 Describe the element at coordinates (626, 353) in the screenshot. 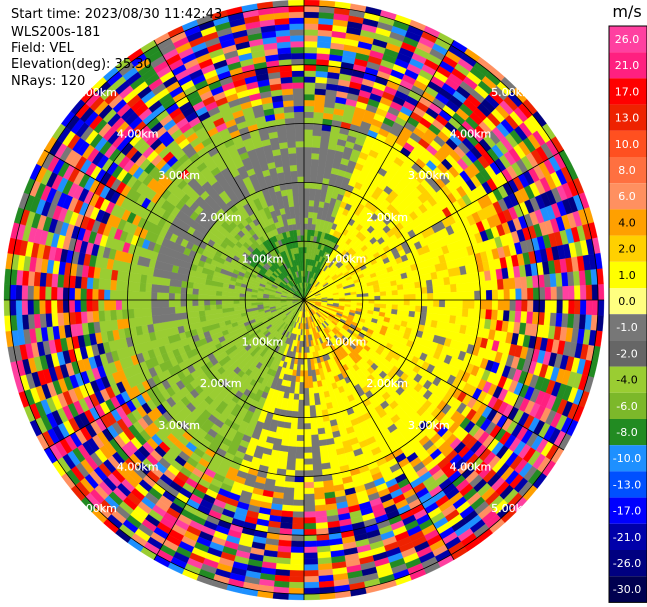

I see `colorbar-tick-label: -2.0` at that location.